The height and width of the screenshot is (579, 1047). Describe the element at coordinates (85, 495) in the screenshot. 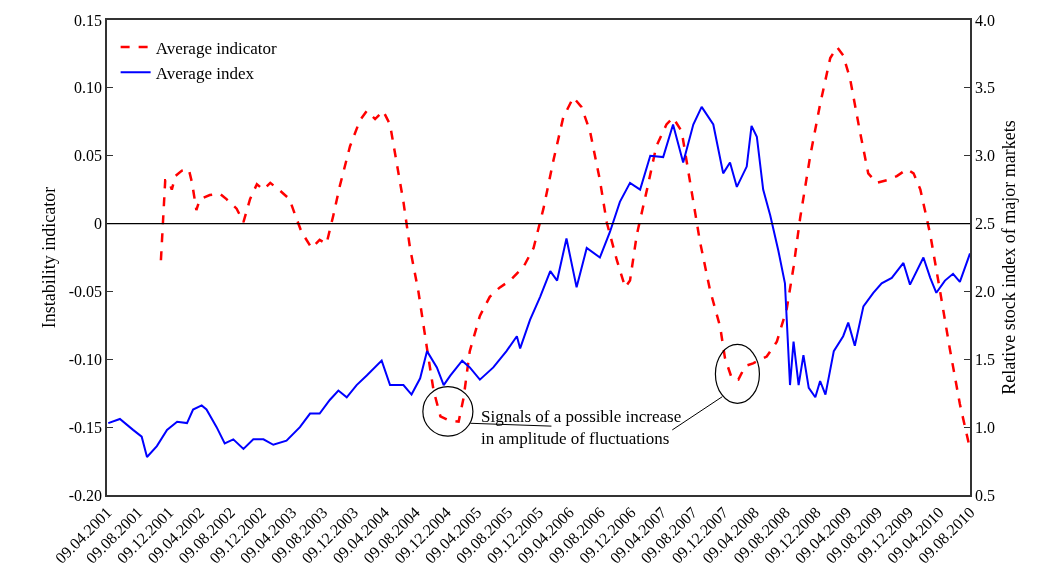

I see `y-tick-label: -0.20` at that location.